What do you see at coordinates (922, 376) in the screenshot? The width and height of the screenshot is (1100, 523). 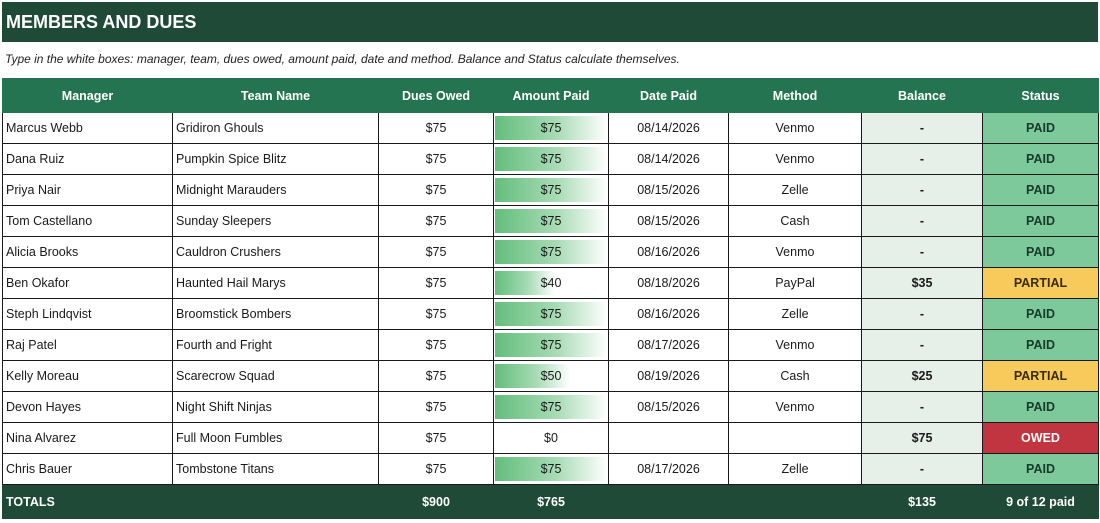 I see `balance-cell: $25` at bounding box center [922, 376].